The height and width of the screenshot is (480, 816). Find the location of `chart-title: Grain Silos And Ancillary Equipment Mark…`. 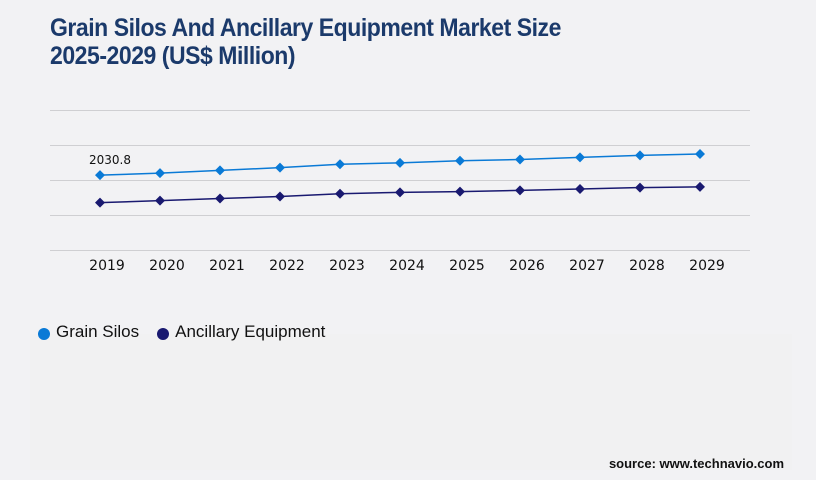

chart-title: Grain Silos And Ancillary Equipment Mark… is located at coordinates (305, 42).